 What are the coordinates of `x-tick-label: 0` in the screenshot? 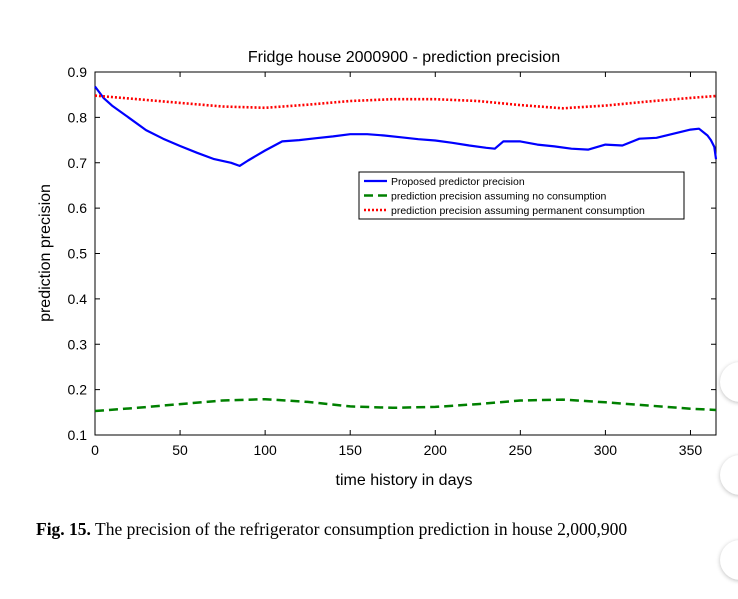 It's located at (95, 450).